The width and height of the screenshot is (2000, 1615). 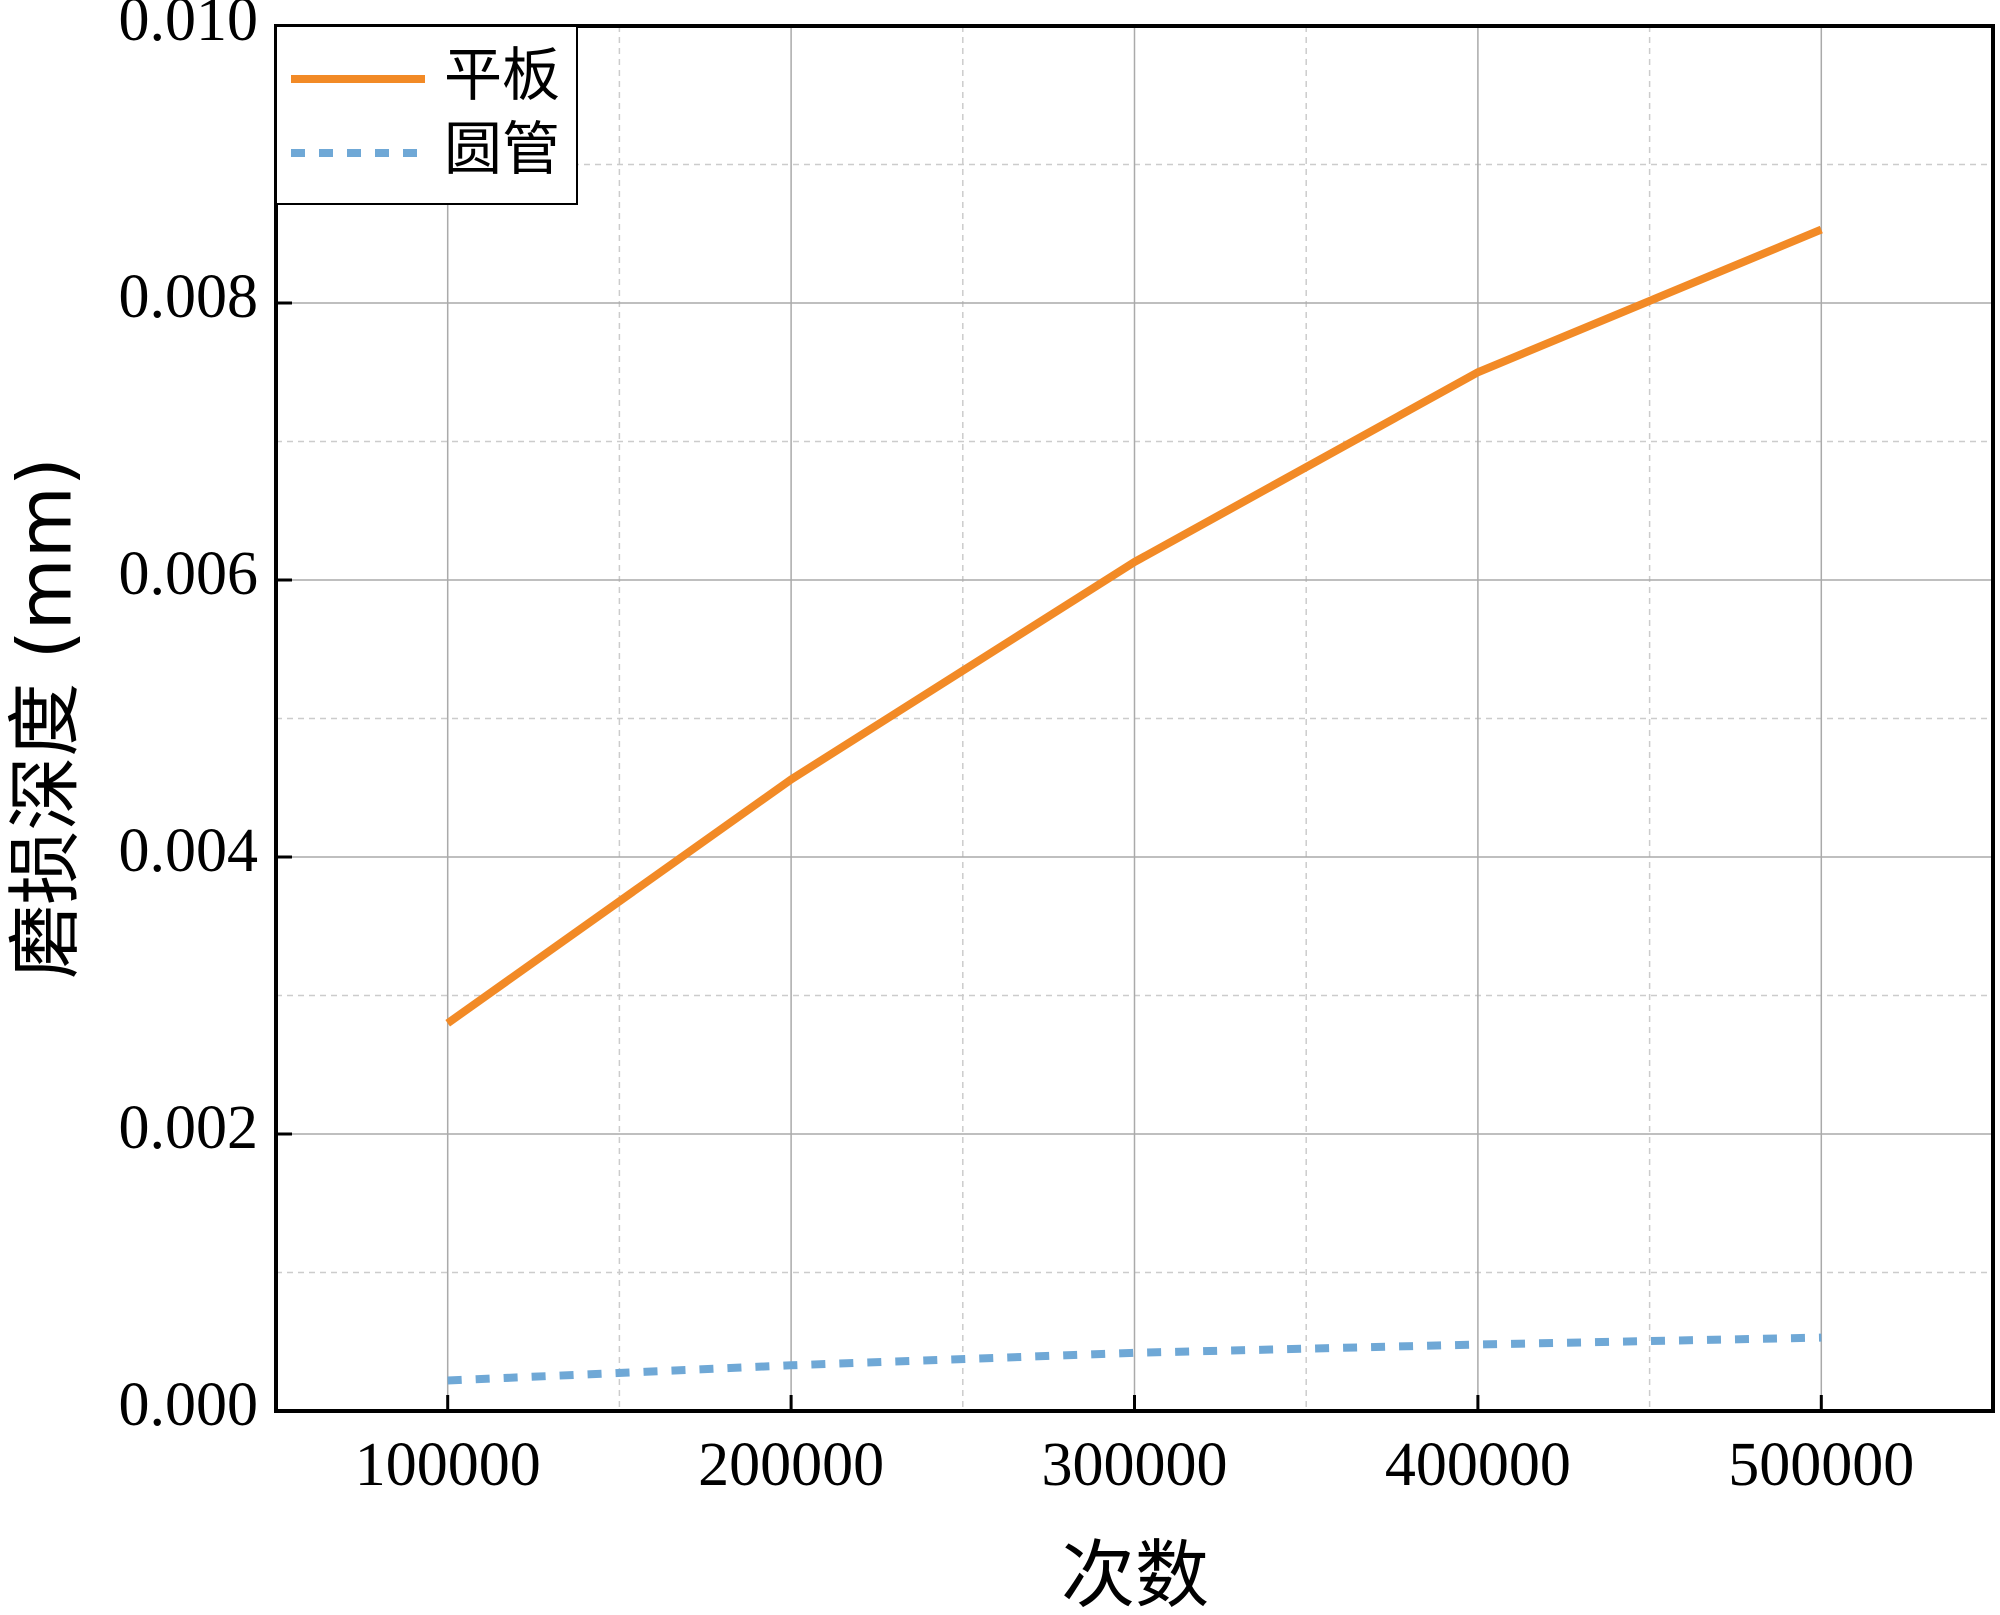 What do you see at coordinates (189, 1128) in the screenshot?
I see `y-tick-label: 0.002` at bounding box center [189, 1128].